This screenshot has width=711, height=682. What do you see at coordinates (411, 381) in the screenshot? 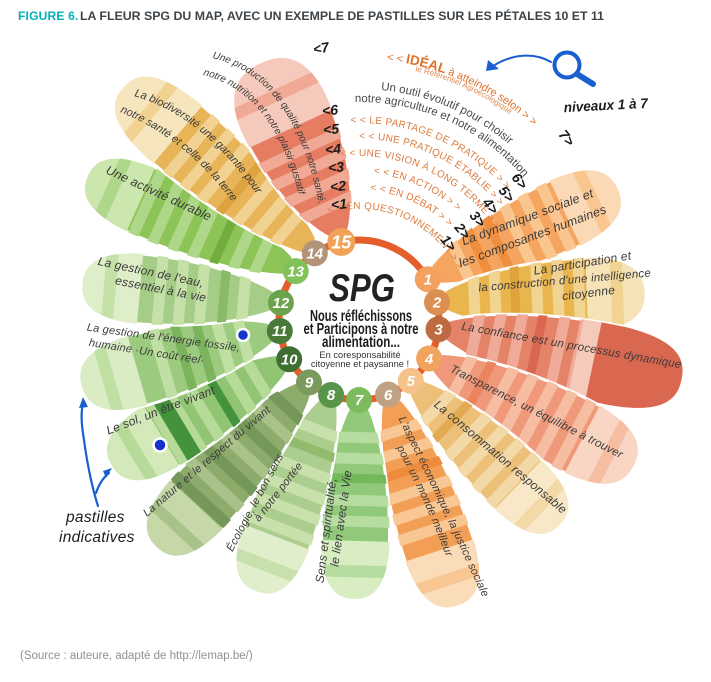
I see `svg-text: 5` at bounding box center [411, 381].